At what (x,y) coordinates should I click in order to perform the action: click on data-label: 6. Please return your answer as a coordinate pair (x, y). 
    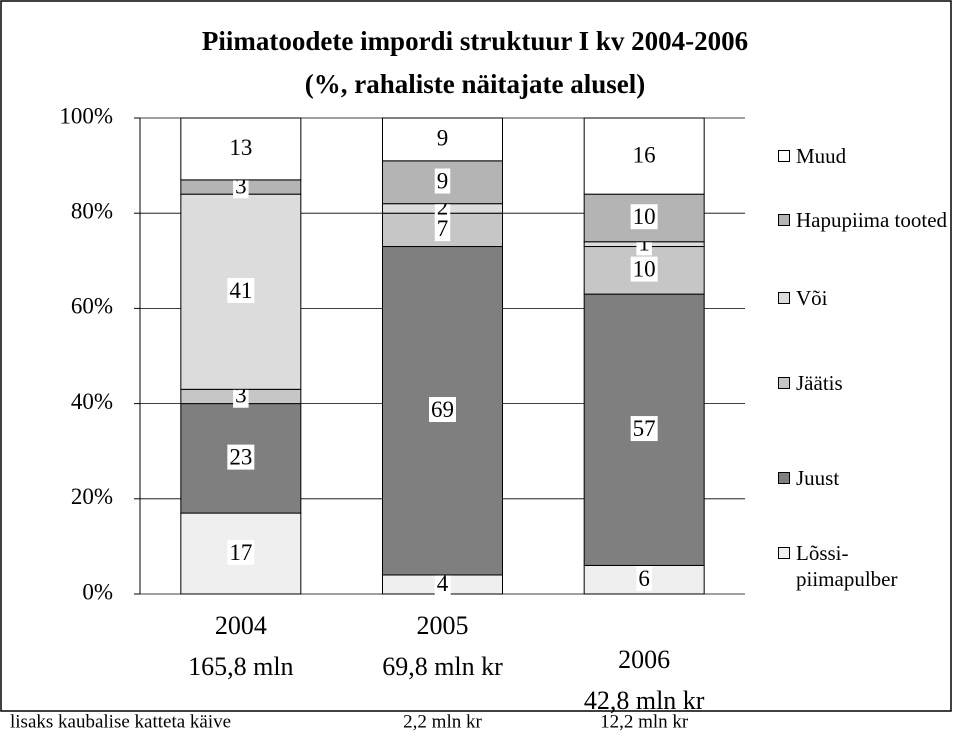
    Looking at the image, I should click on (644, 578).